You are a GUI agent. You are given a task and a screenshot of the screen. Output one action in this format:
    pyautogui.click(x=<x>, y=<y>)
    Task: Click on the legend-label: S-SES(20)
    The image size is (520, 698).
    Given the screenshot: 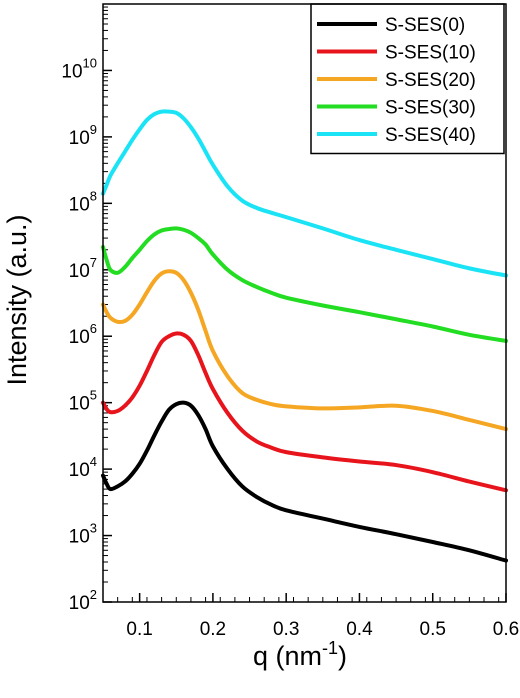 What is the action you would take?
    pyautogui.click(x=430, y=80)
    